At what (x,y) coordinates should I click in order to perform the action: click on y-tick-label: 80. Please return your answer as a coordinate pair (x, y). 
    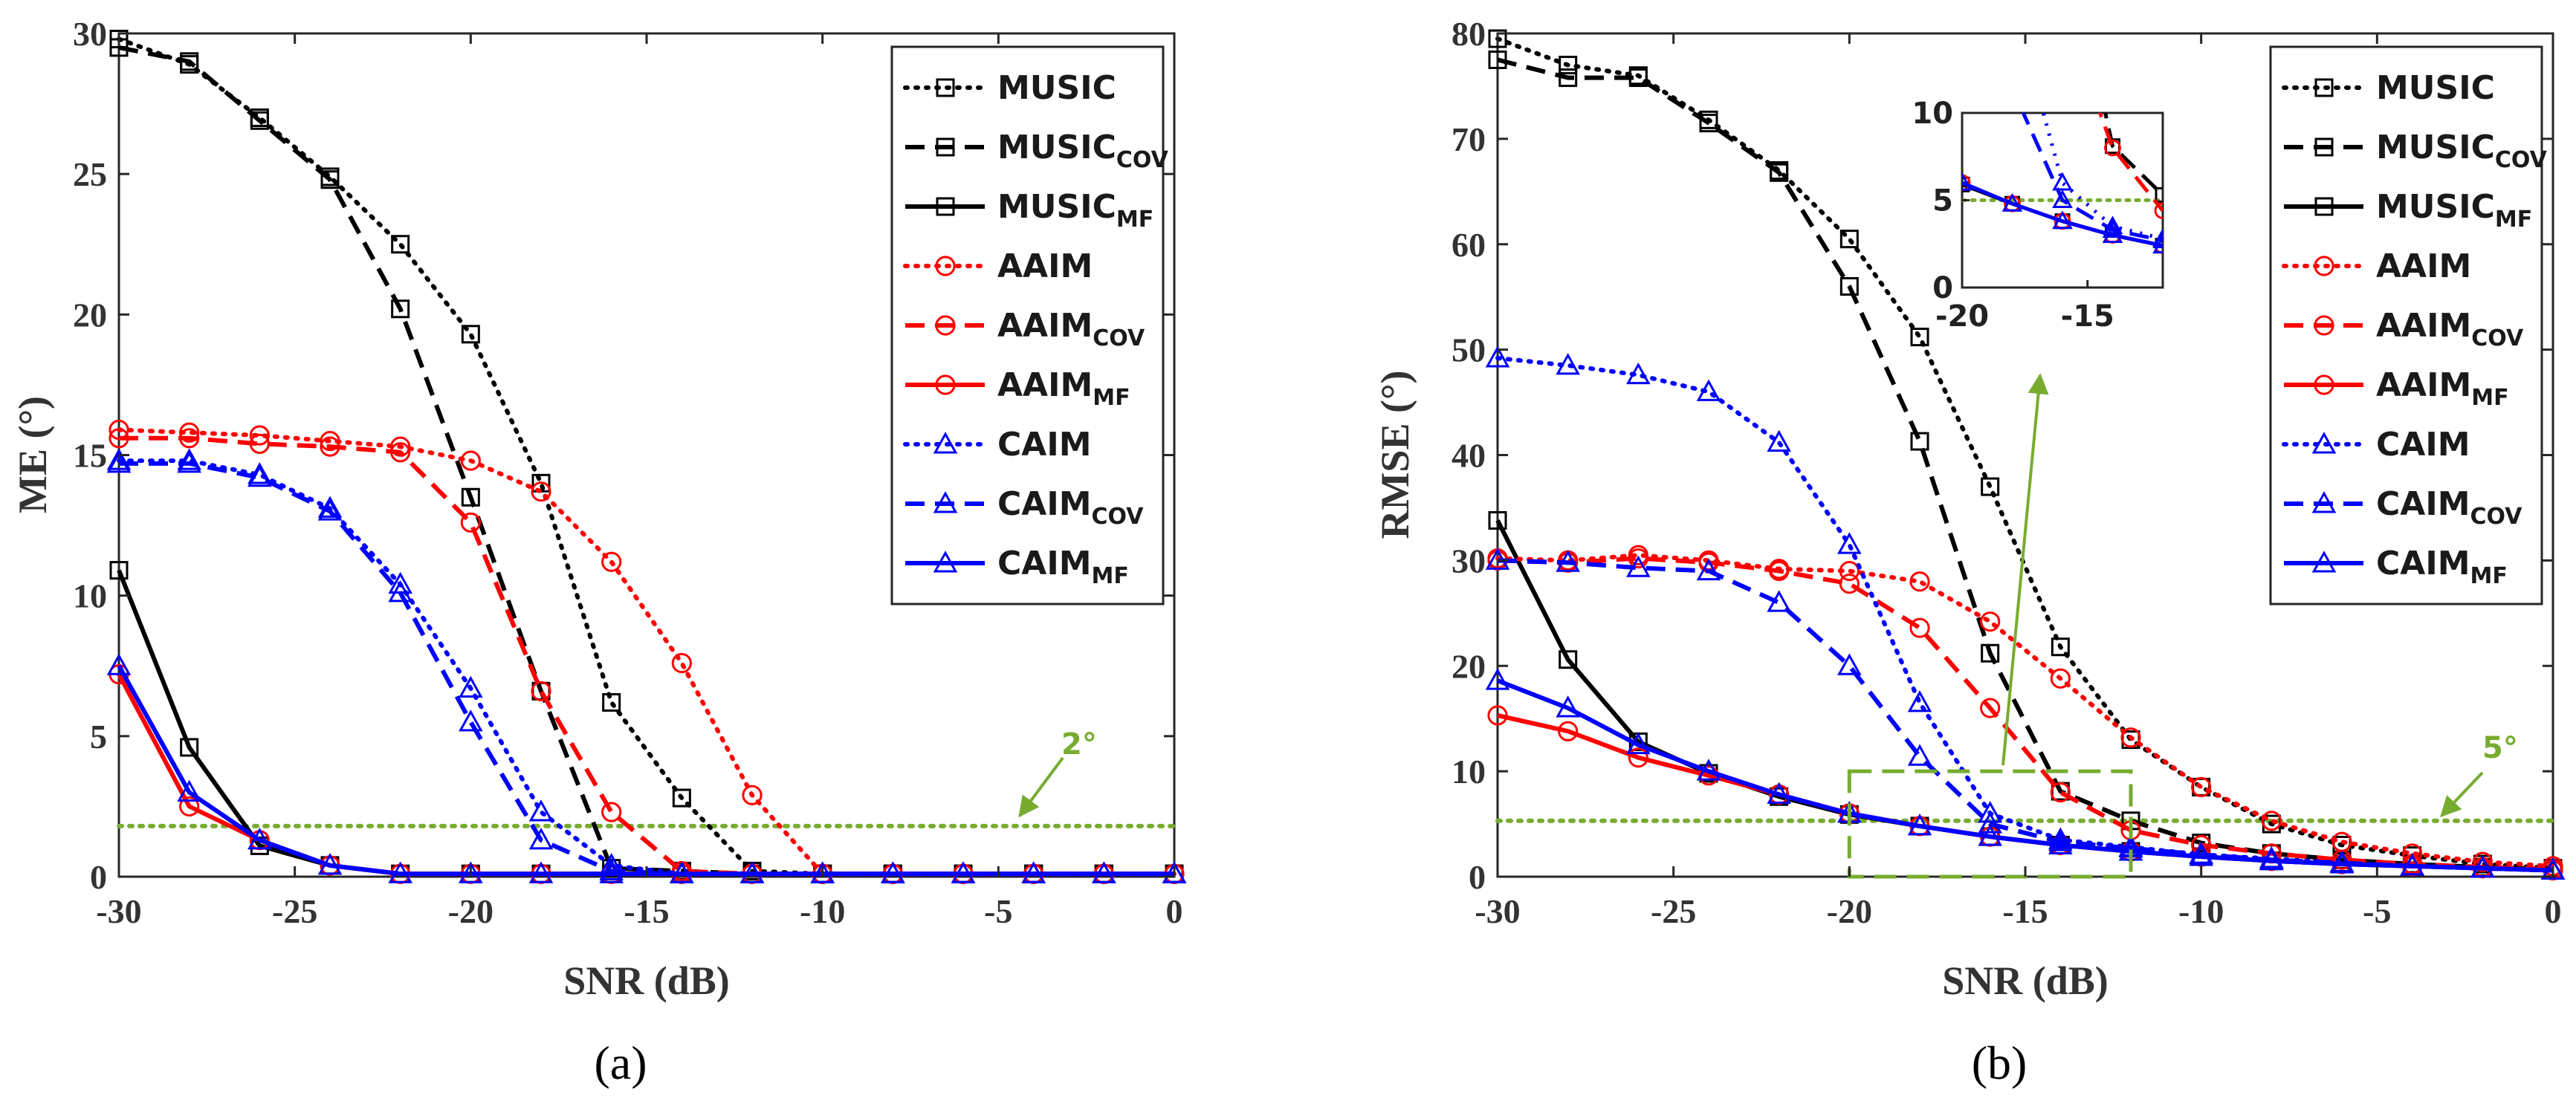
    Looking at the image, I should click on (1469, 34).